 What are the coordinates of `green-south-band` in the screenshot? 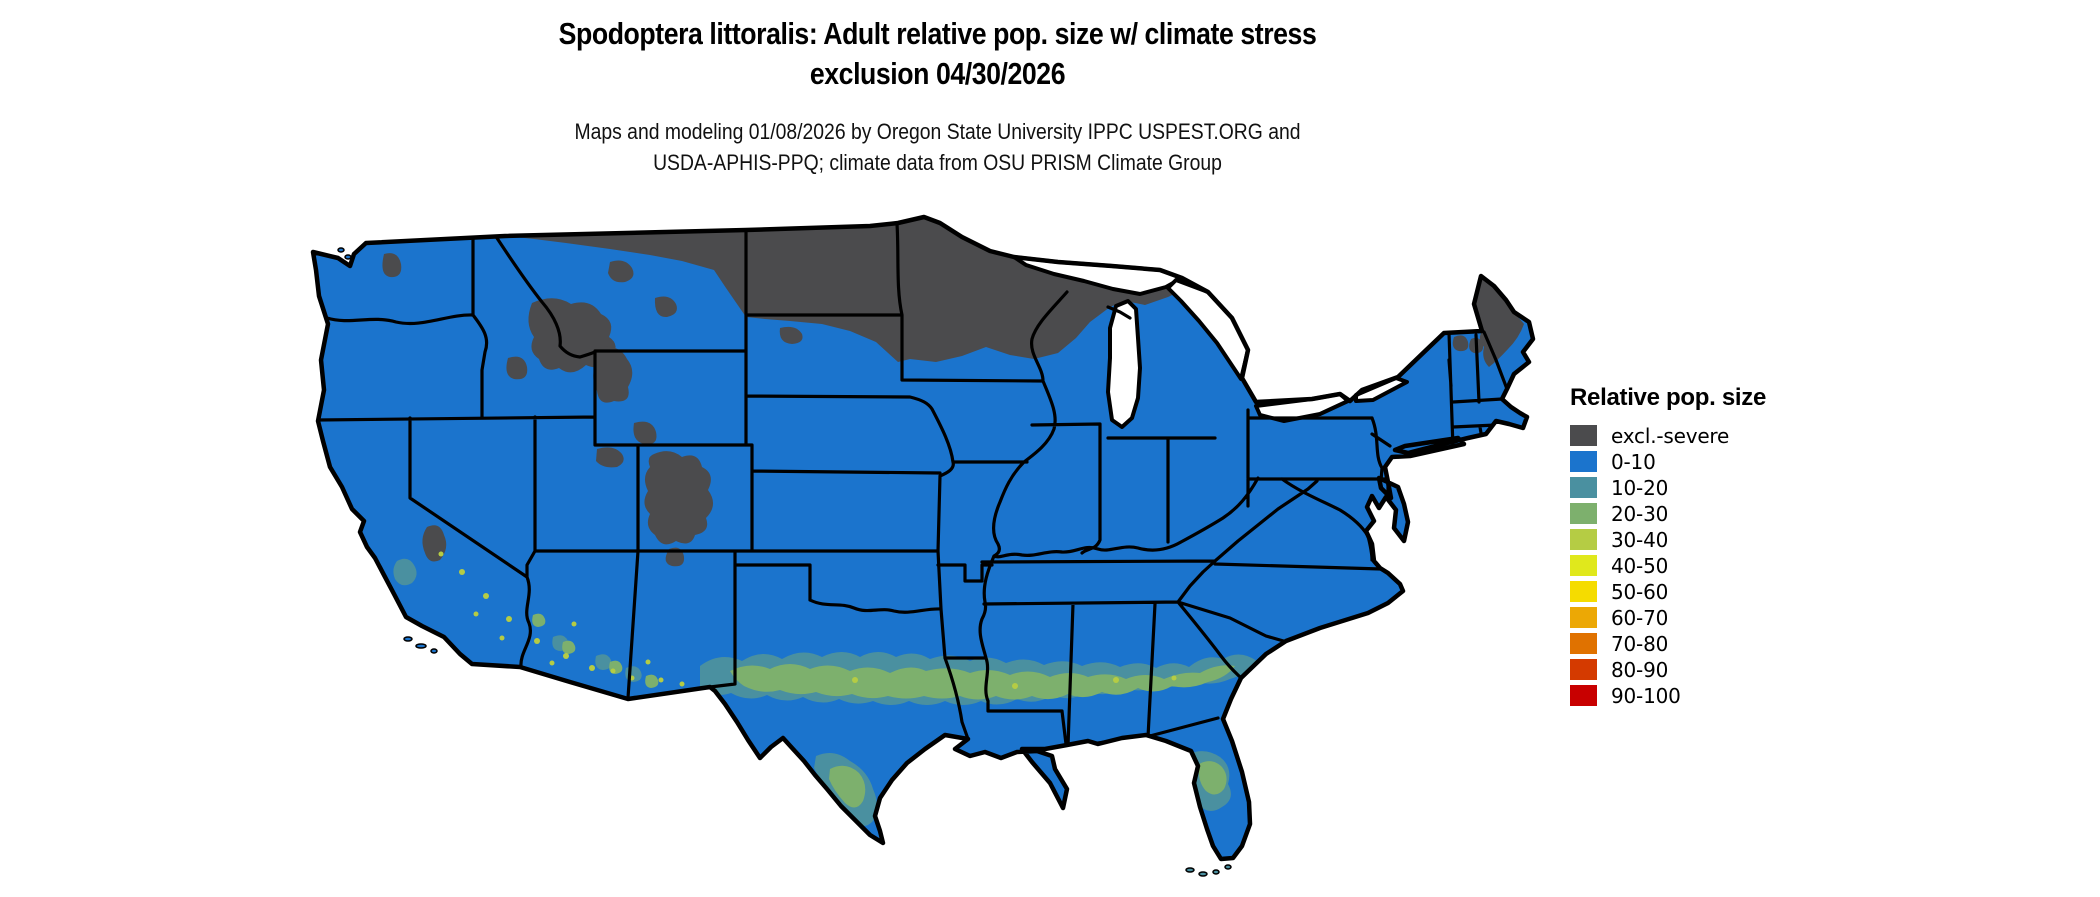 It's located at (982, 682).